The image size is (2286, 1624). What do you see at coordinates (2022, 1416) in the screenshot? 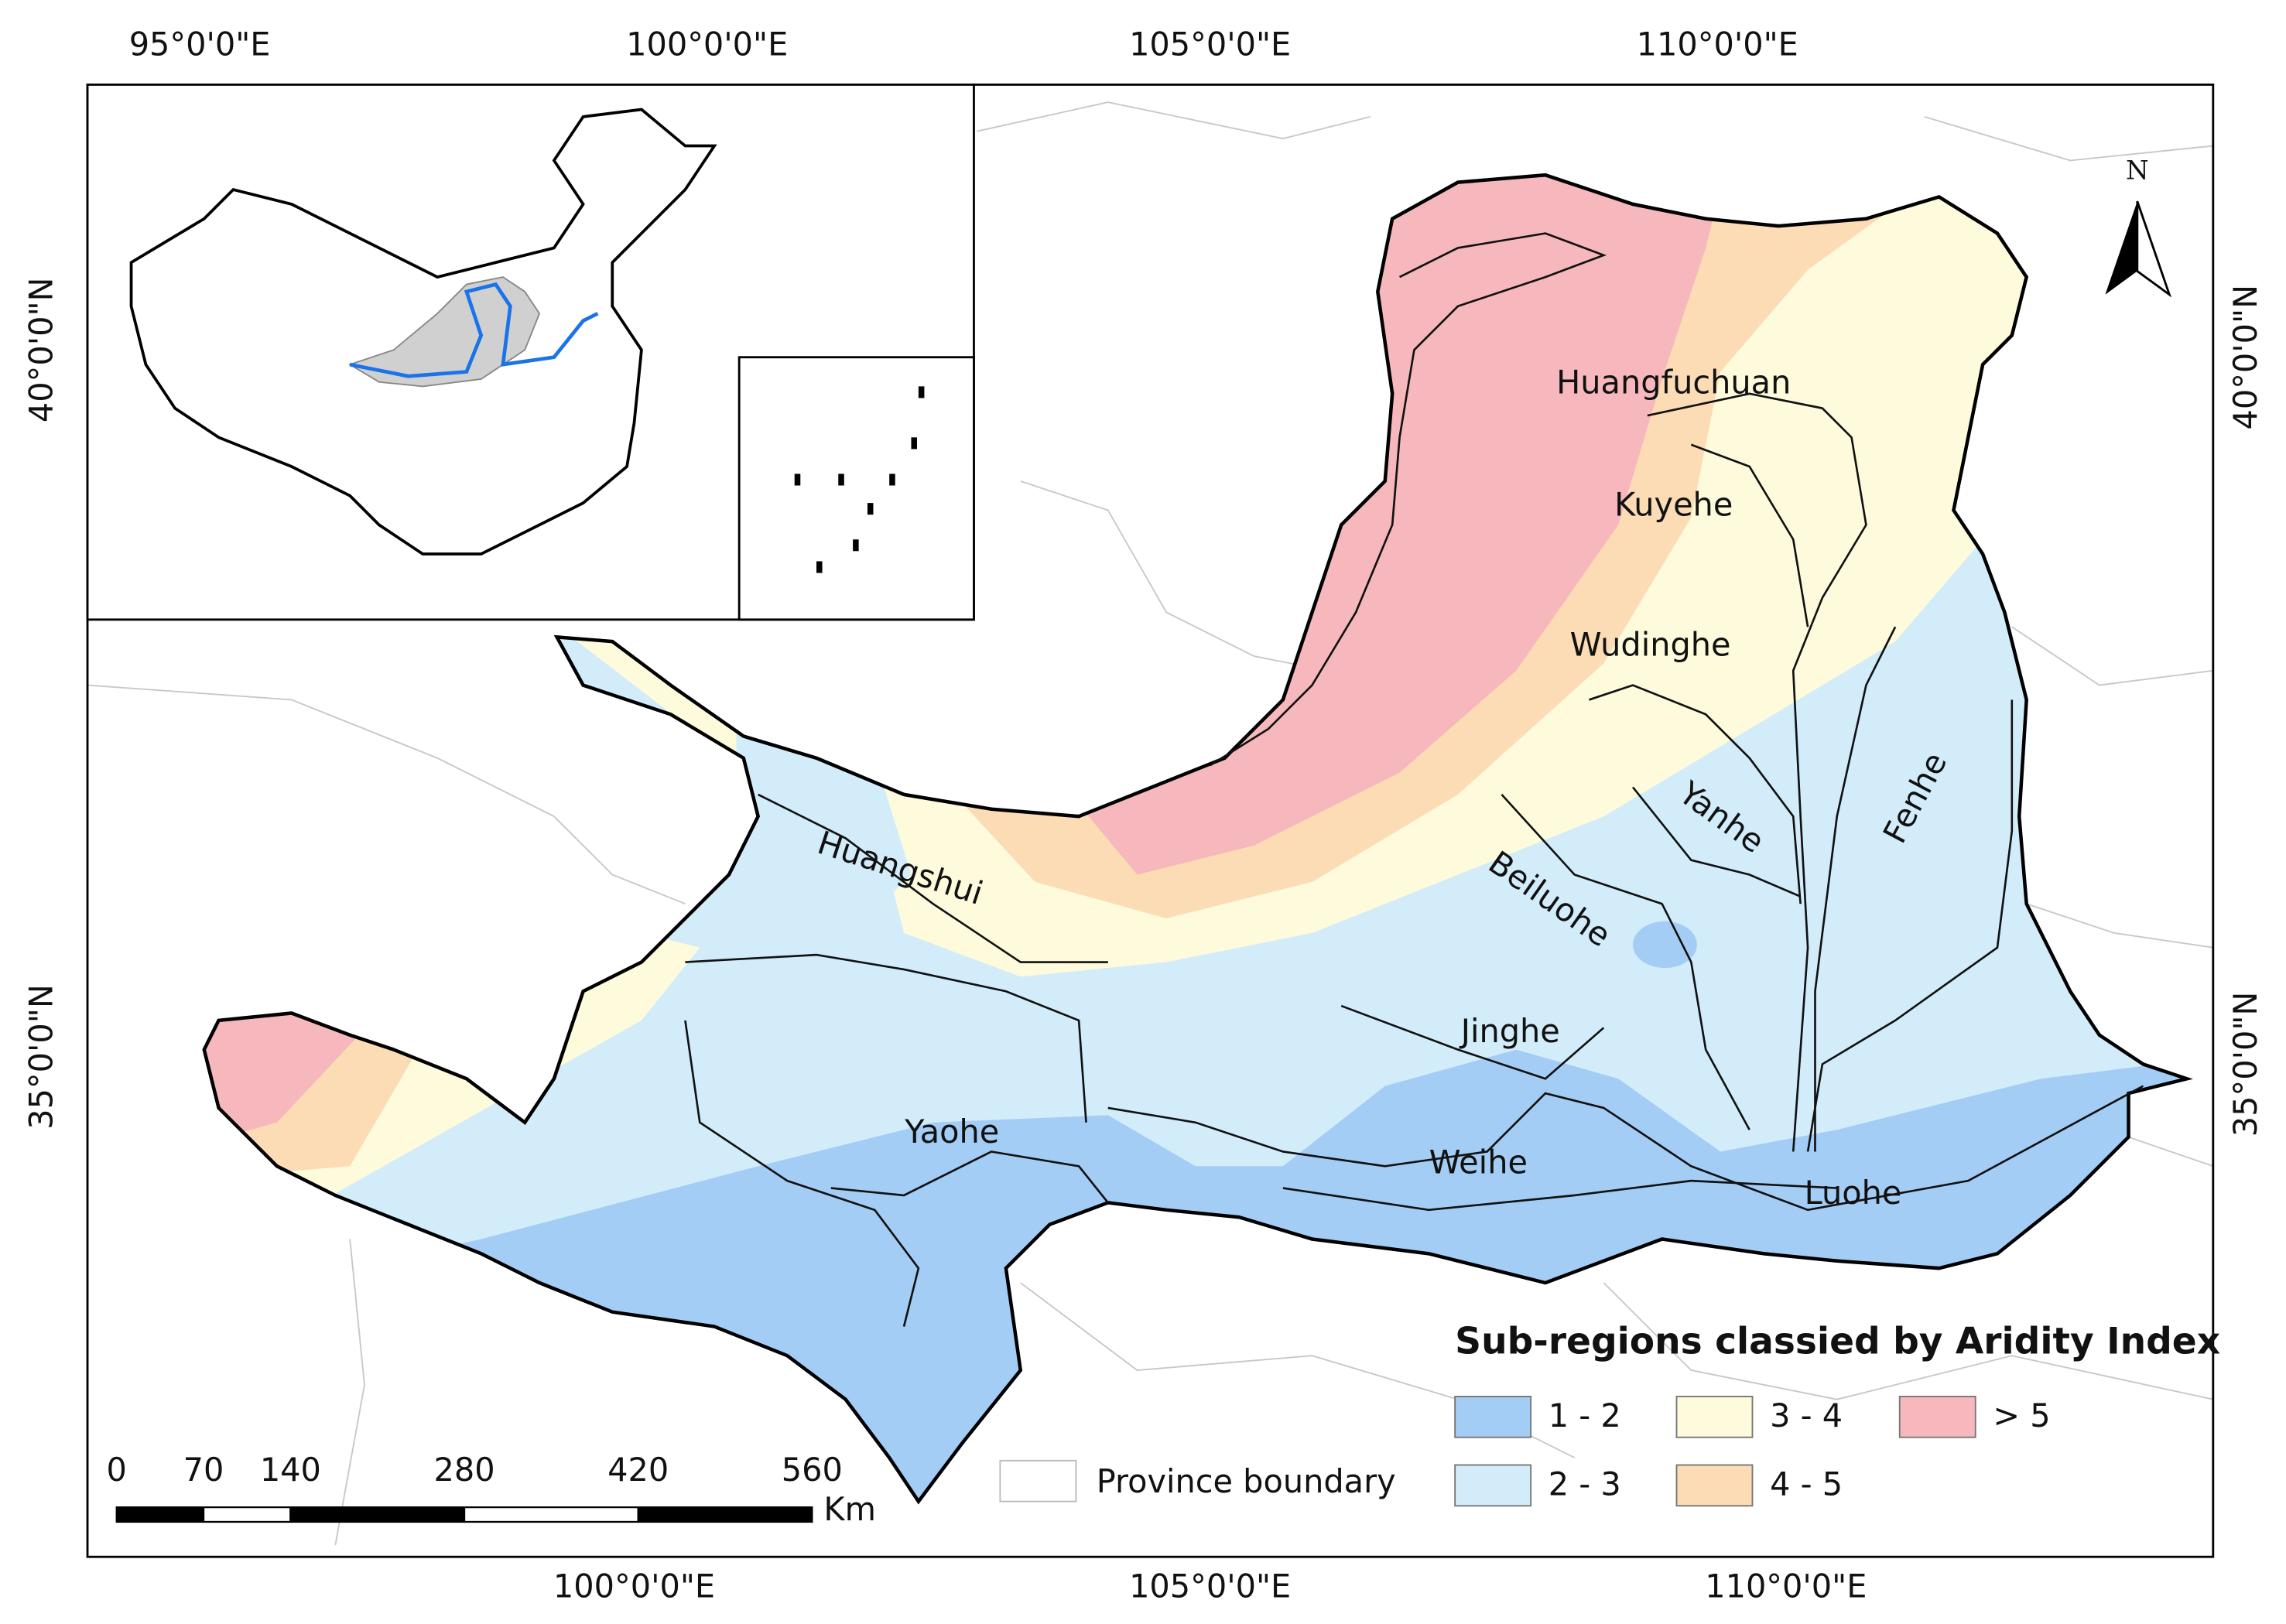
I see `legend-label: > 5` at bounding box center [2022, 1416].